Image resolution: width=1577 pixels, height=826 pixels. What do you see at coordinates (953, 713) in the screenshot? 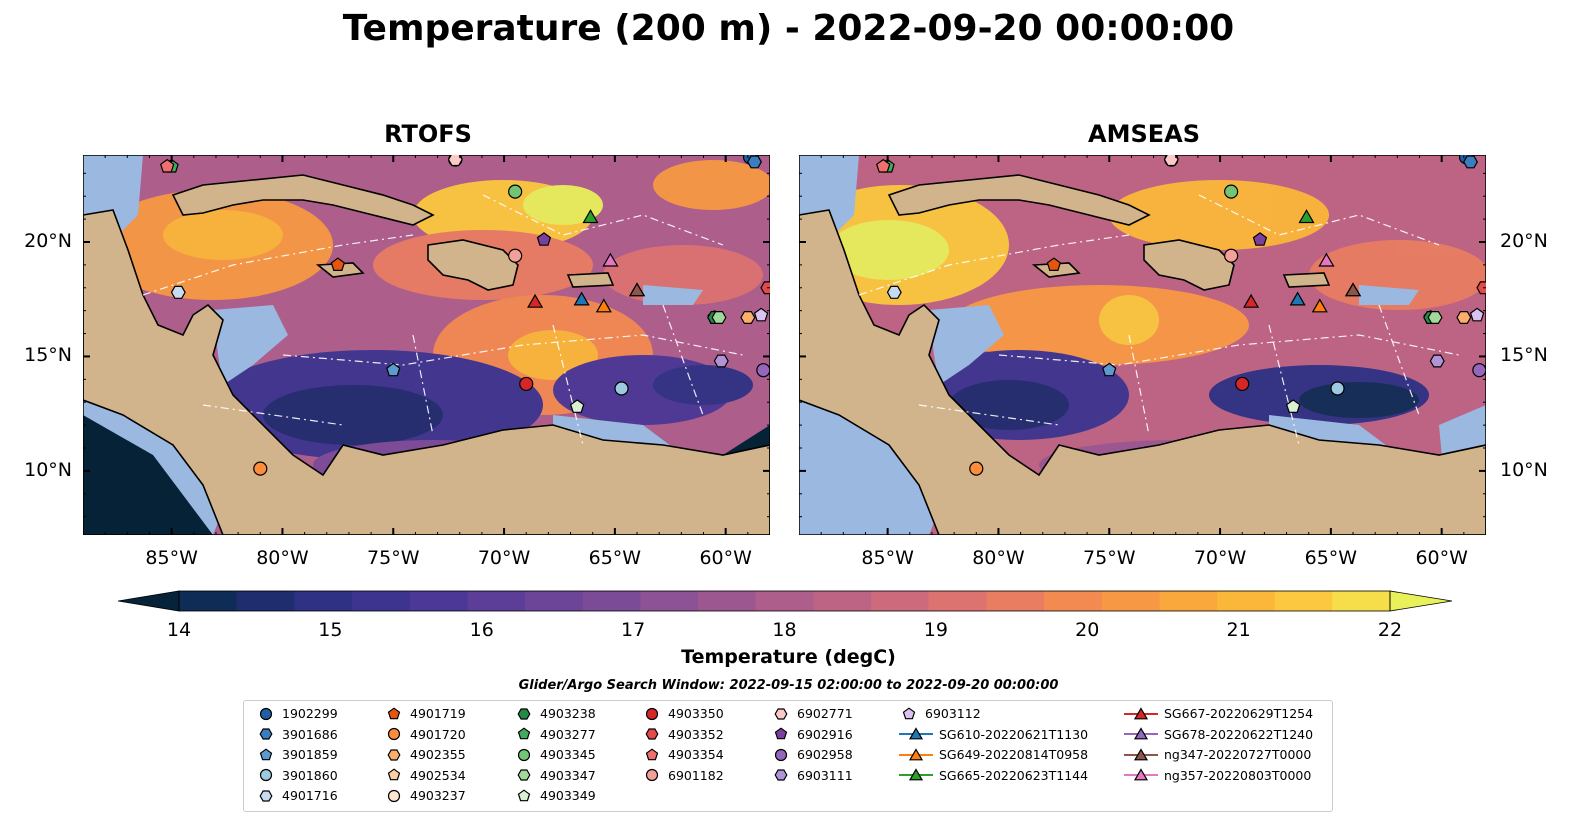
I see `legend-label: 6903112` at bounding box center [953, 713].